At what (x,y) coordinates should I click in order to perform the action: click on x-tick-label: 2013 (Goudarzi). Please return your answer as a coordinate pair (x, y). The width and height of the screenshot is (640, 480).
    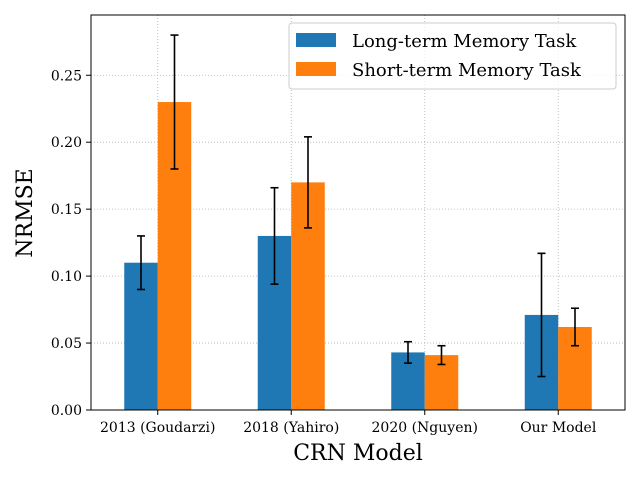
    Looking at the image, I should click on (158, 428).